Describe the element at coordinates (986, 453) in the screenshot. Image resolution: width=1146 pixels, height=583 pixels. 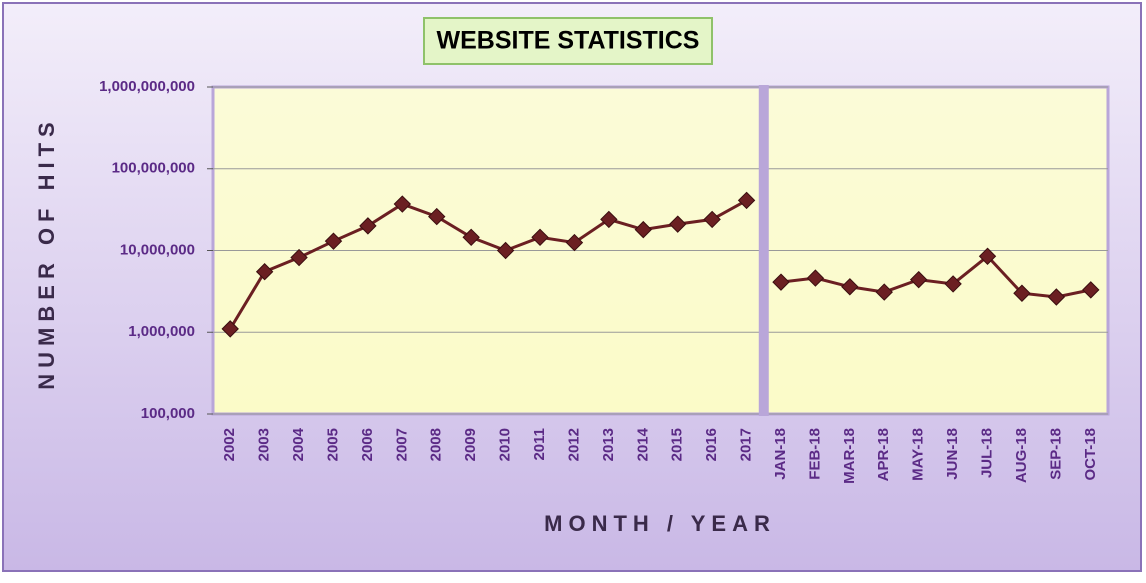
I see `x-tick-label: JUL-18` at that location.